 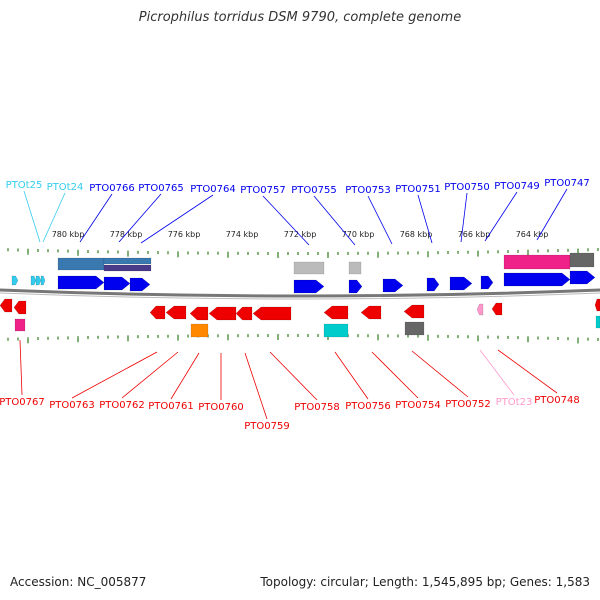 What do you see at coordinates (262, 190) in the screenshot?
I see `feature-label-top: PTO0757` at bounding box center [262, 190].